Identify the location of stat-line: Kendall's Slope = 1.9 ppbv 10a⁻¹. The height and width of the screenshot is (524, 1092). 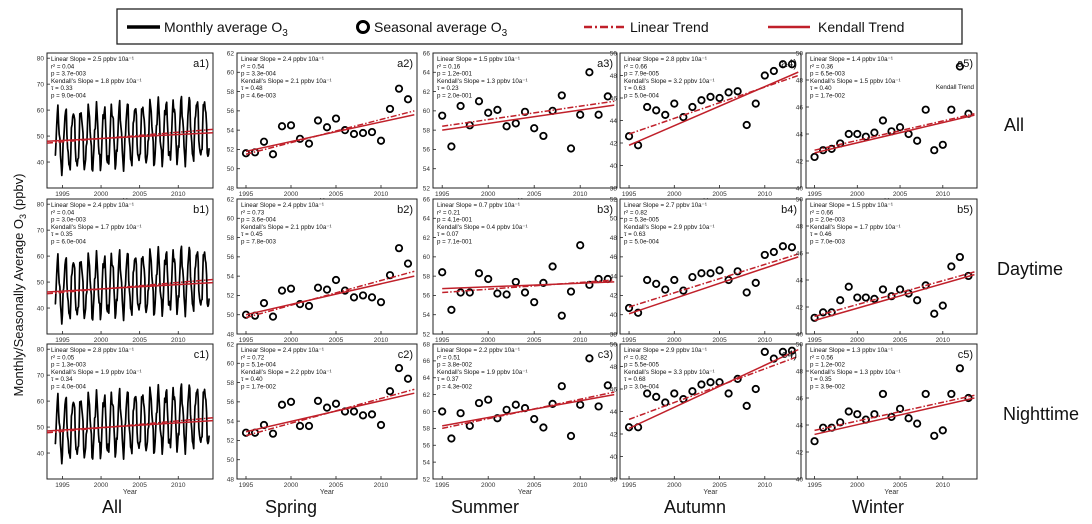
(96, 372).